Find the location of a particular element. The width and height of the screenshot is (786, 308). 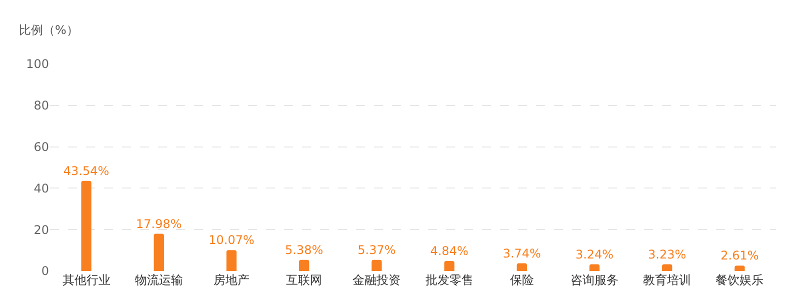

x-tick-label: 餐饮娱乐 is located at coordinates (740, 280).